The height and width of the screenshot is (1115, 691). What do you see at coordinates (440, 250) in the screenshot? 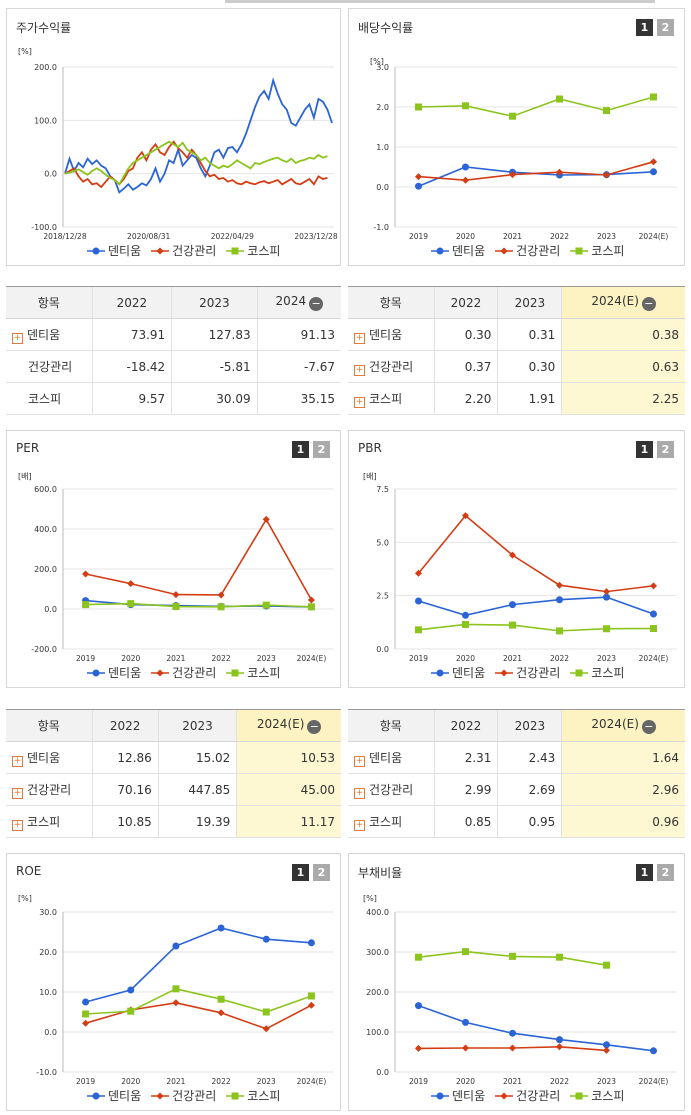
I see `legend-marker-icon` at bounding box center [440, 250].